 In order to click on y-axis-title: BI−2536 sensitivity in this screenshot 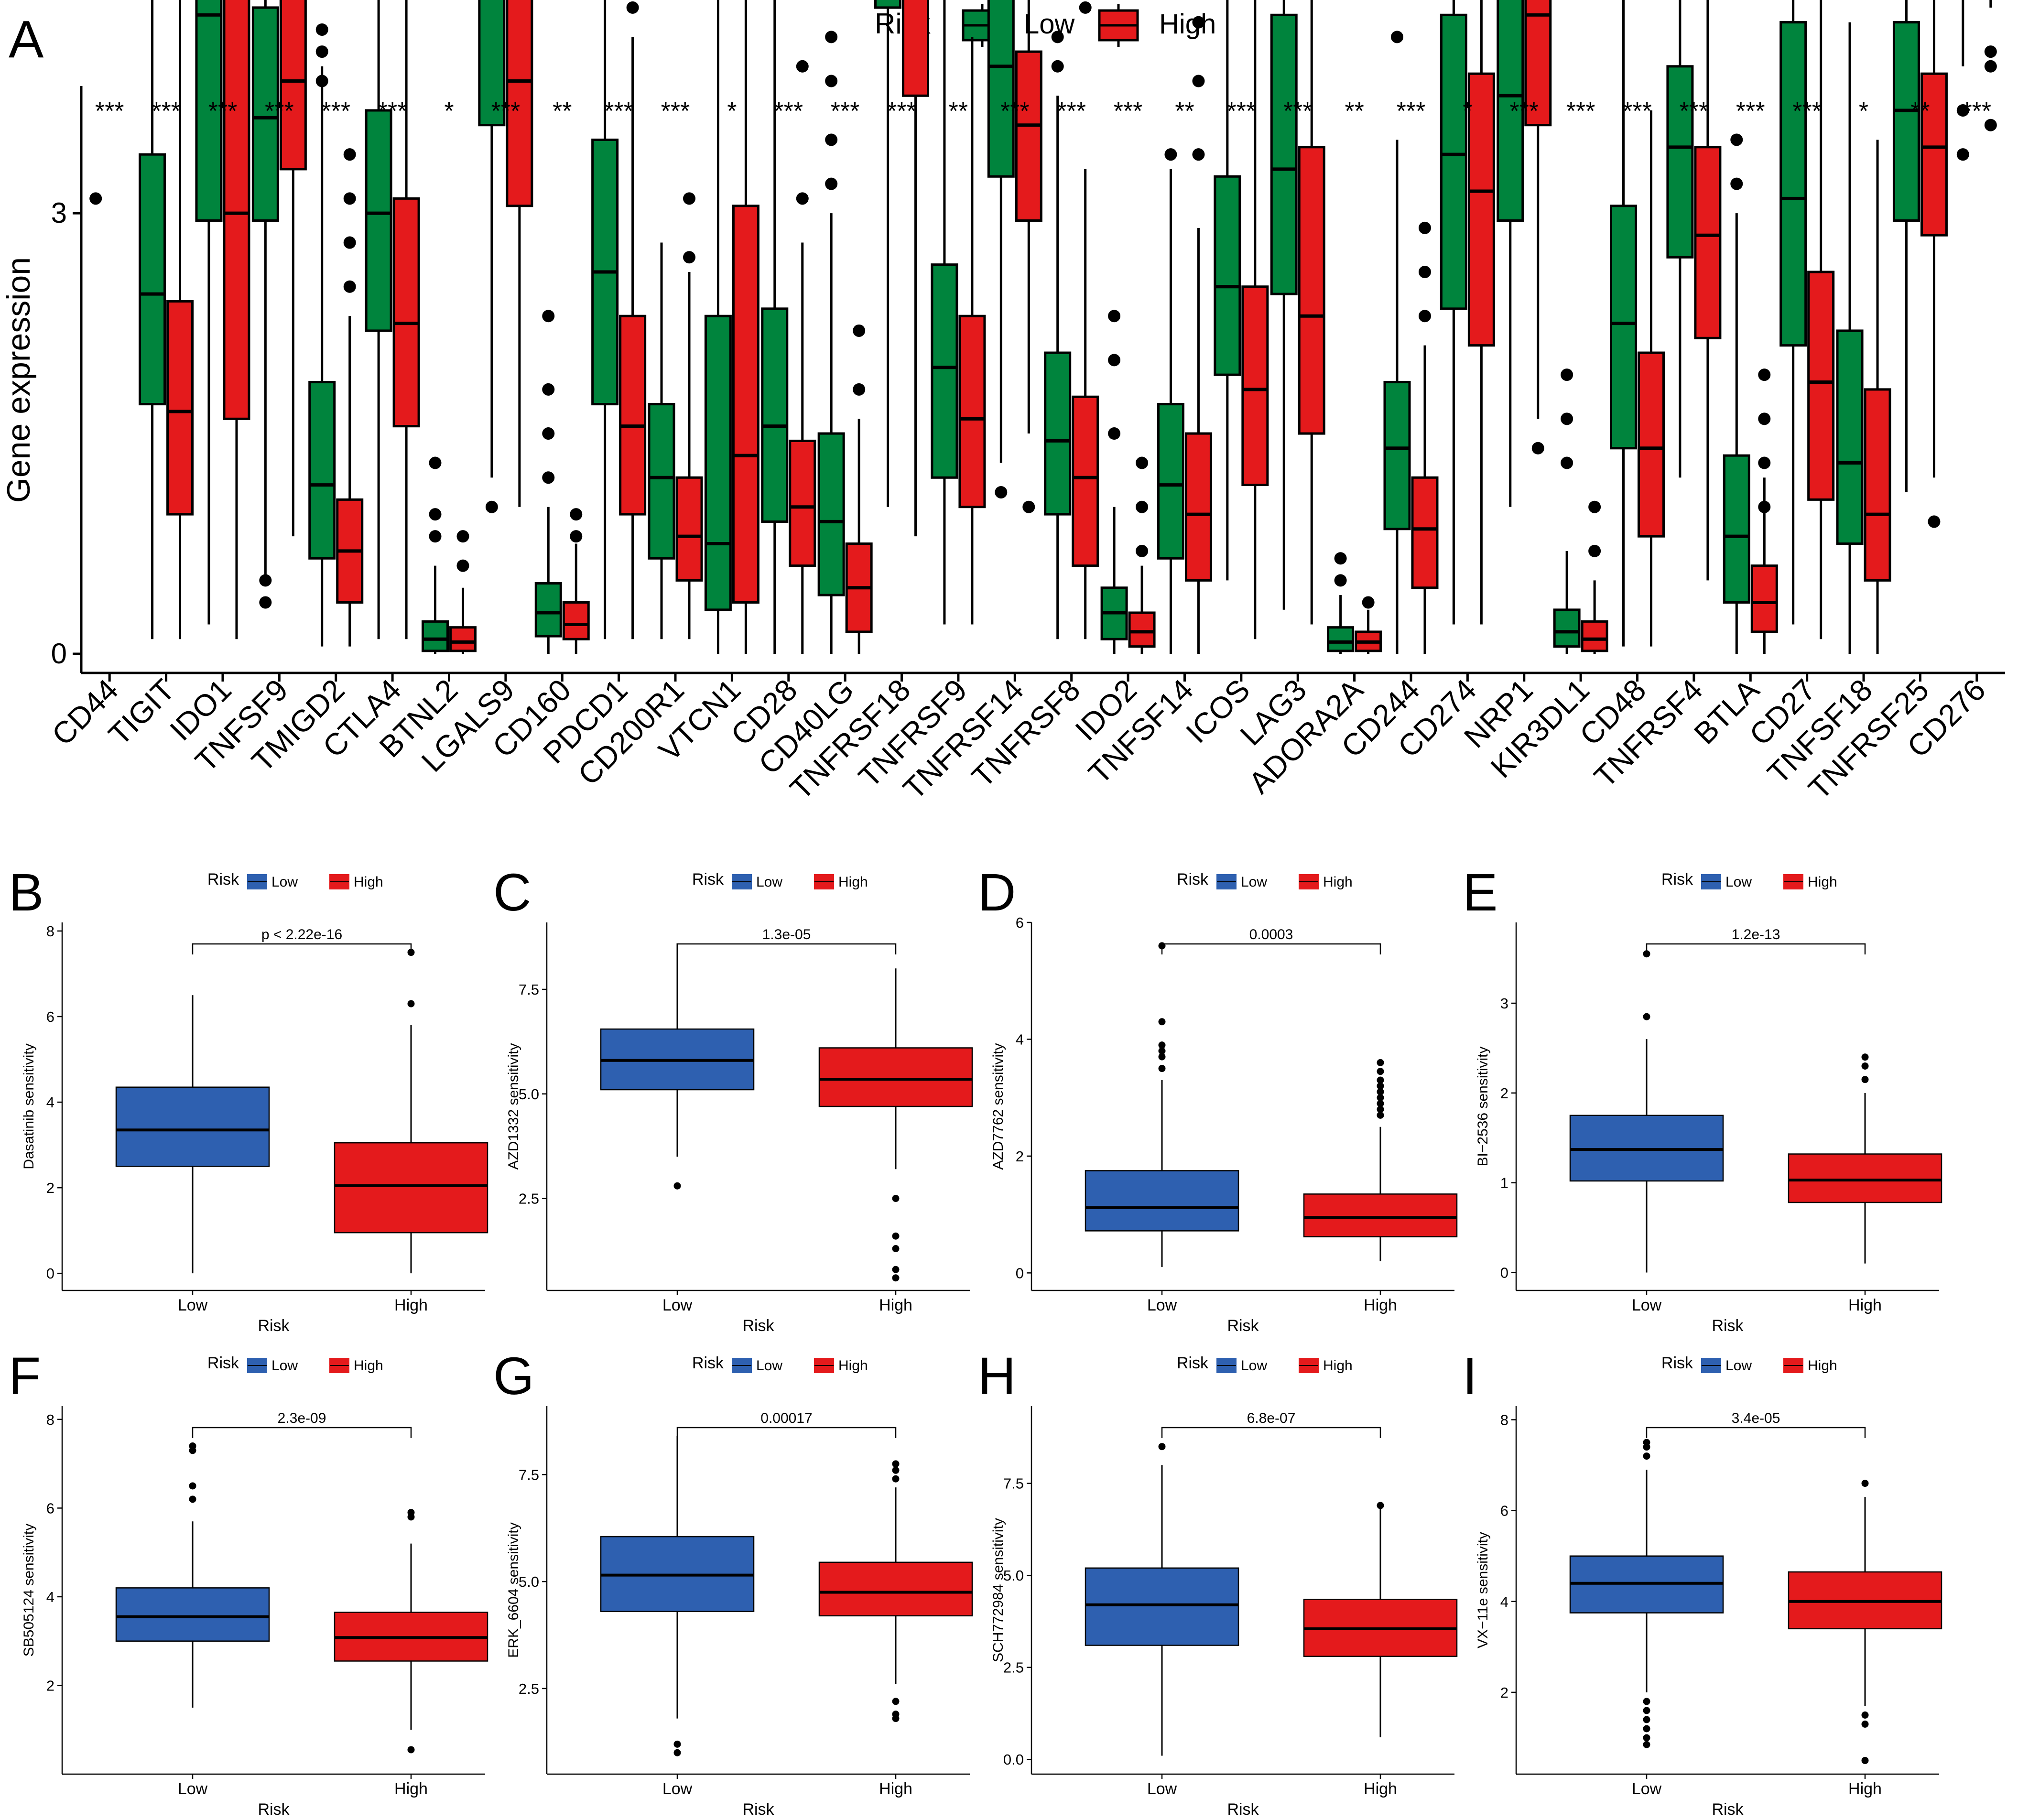, I will do `click(1483, 1107)`.